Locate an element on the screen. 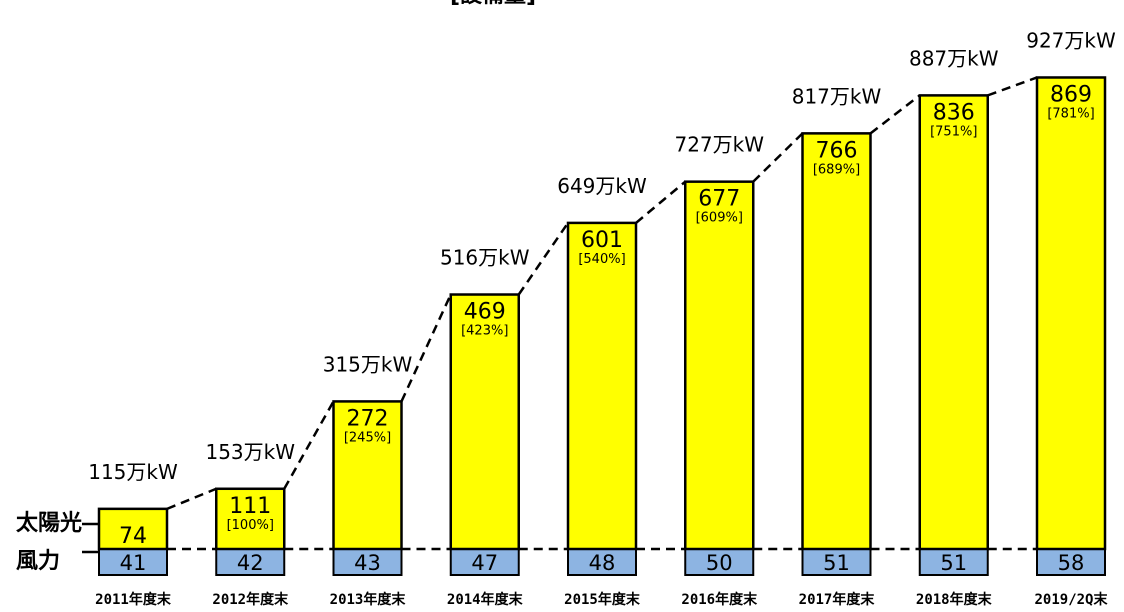  tick-label-8: 2019/2Q末 is located at coordinates (1071, 599).